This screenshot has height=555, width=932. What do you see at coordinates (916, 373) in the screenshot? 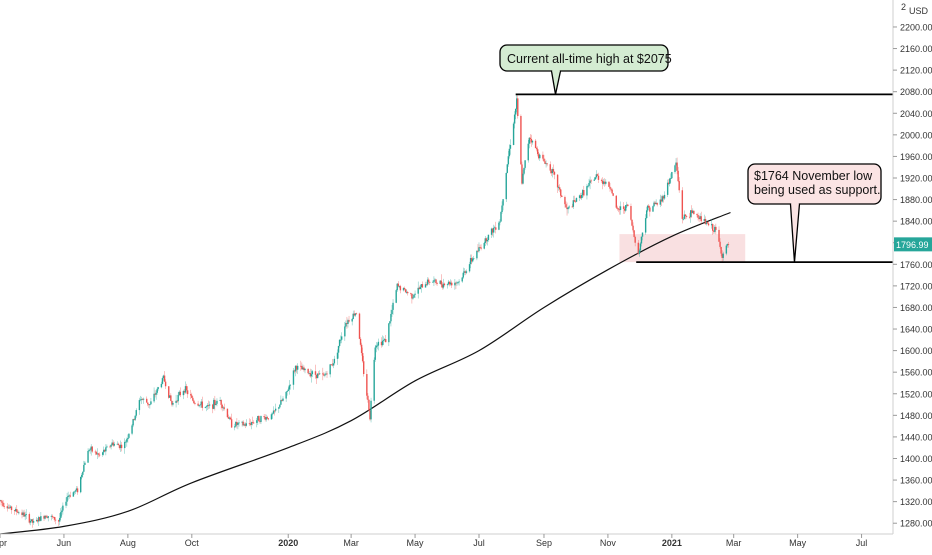
I see `price-tick-label: 1560.00` at bounding box center [916, 373].